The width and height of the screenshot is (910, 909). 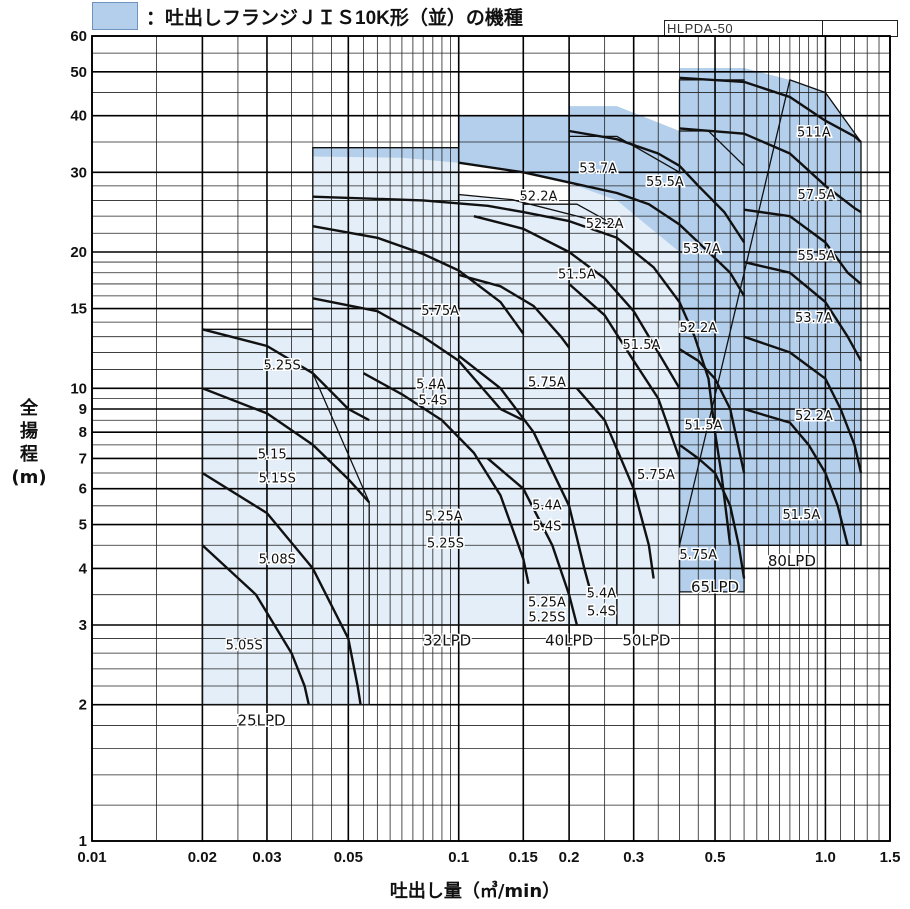 I want to click on y-axis-title-3: (m), so click(x=28, y=477).